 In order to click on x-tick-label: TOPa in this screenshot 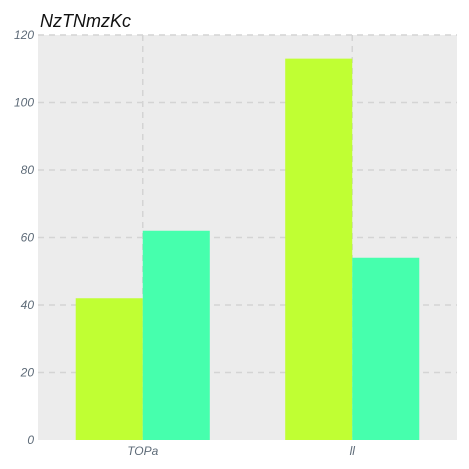, I will do `click(142, 451)`.